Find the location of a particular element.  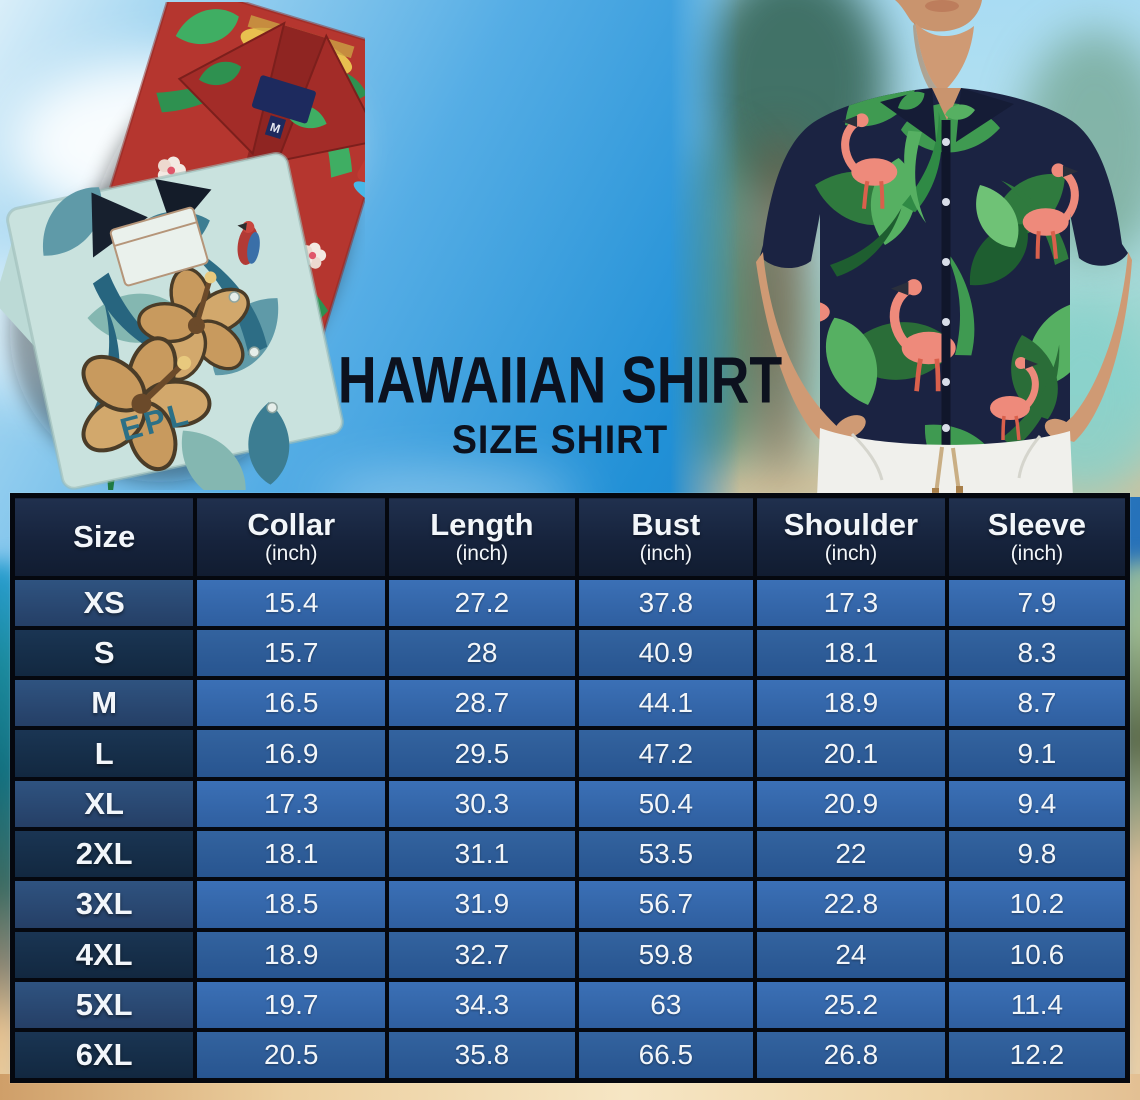

measurement-cell: 35.8 is located at coordinates (482, 1055).